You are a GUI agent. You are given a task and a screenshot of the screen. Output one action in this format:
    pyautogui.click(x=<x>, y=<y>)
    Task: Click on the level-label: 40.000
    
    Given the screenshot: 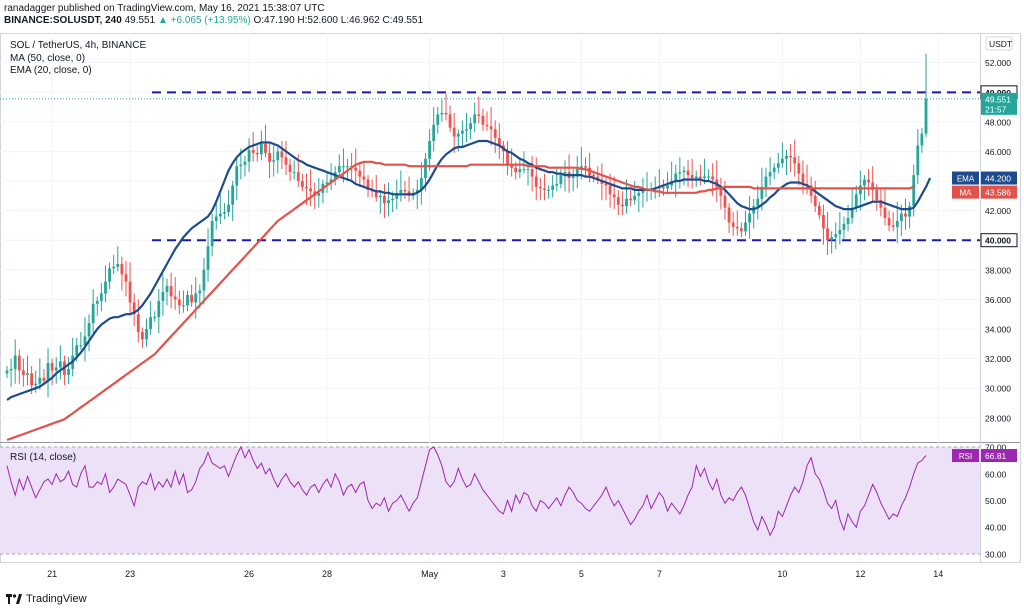 What is the action you would take?
    pyautogui.click(x=998, y=241)
    